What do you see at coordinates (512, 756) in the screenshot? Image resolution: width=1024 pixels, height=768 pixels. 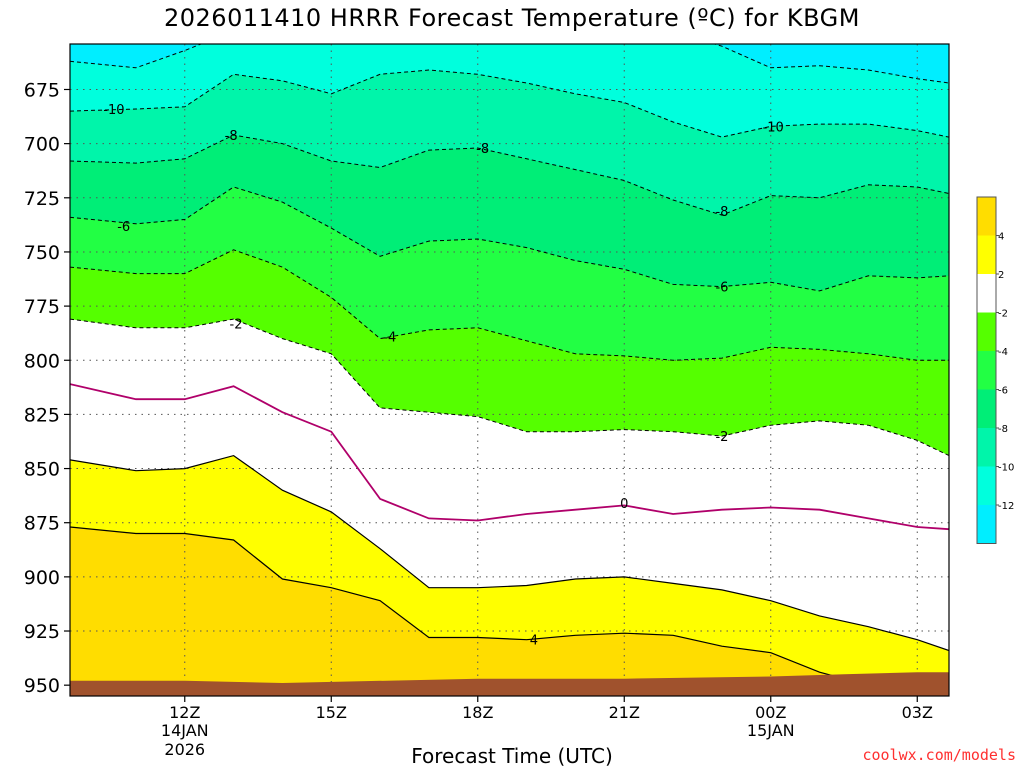 I see `x-axis-label: Forecast Time (UTC)` at bounding box center [512, 756].